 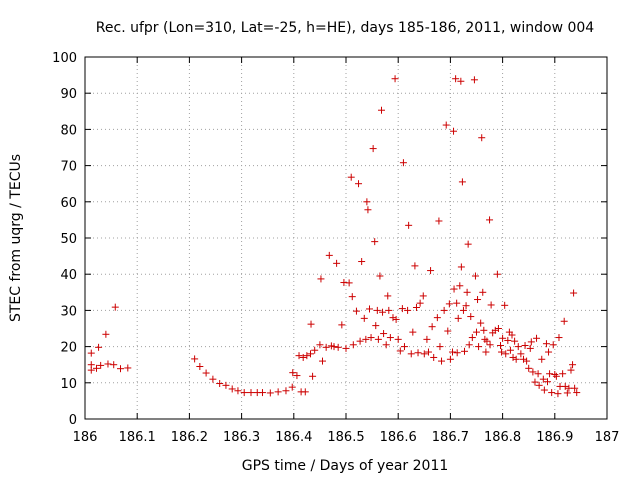 I want to click on x-tick-label: 186.2, so click(x=189, y=437).